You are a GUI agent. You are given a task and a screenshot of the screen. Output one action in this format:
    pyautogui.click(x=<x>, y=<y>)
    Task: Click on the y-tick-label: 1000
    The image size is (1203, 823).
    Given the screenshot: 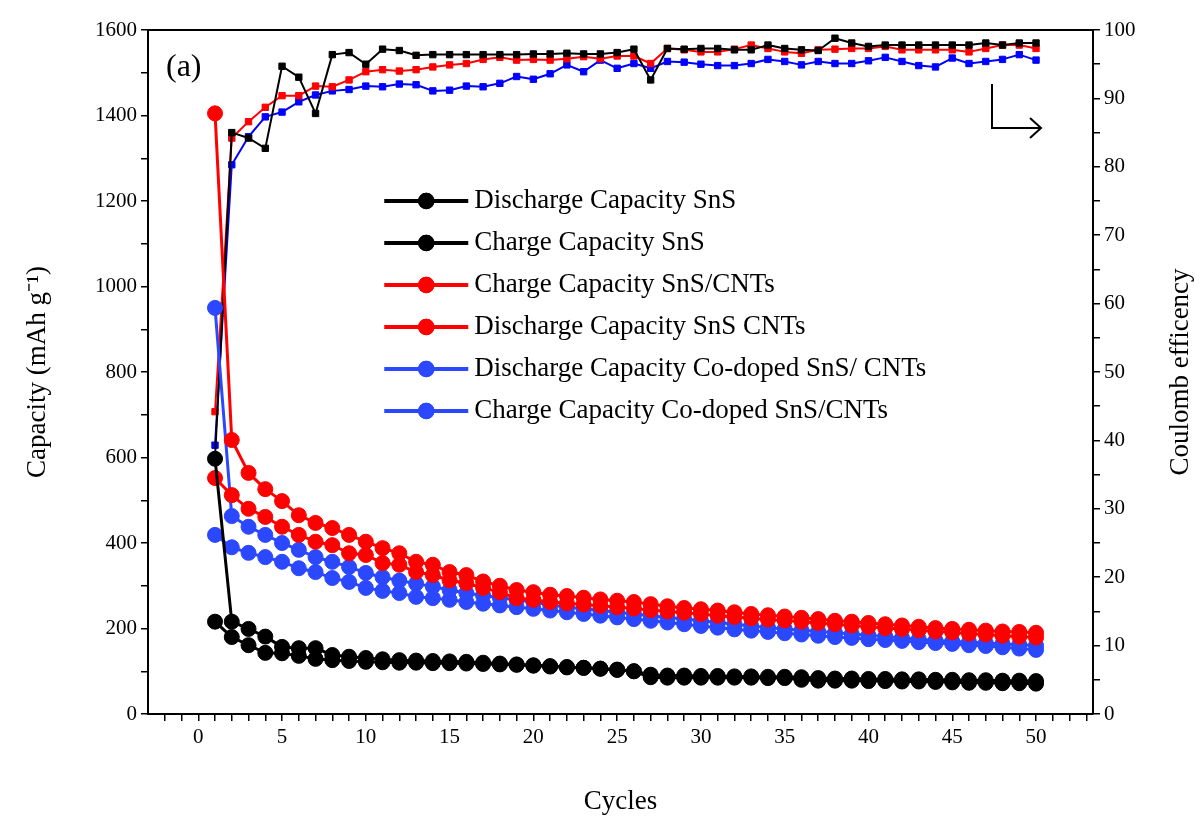 What is the action you would take?
    pyautogui.click(x=116, y=285)
    